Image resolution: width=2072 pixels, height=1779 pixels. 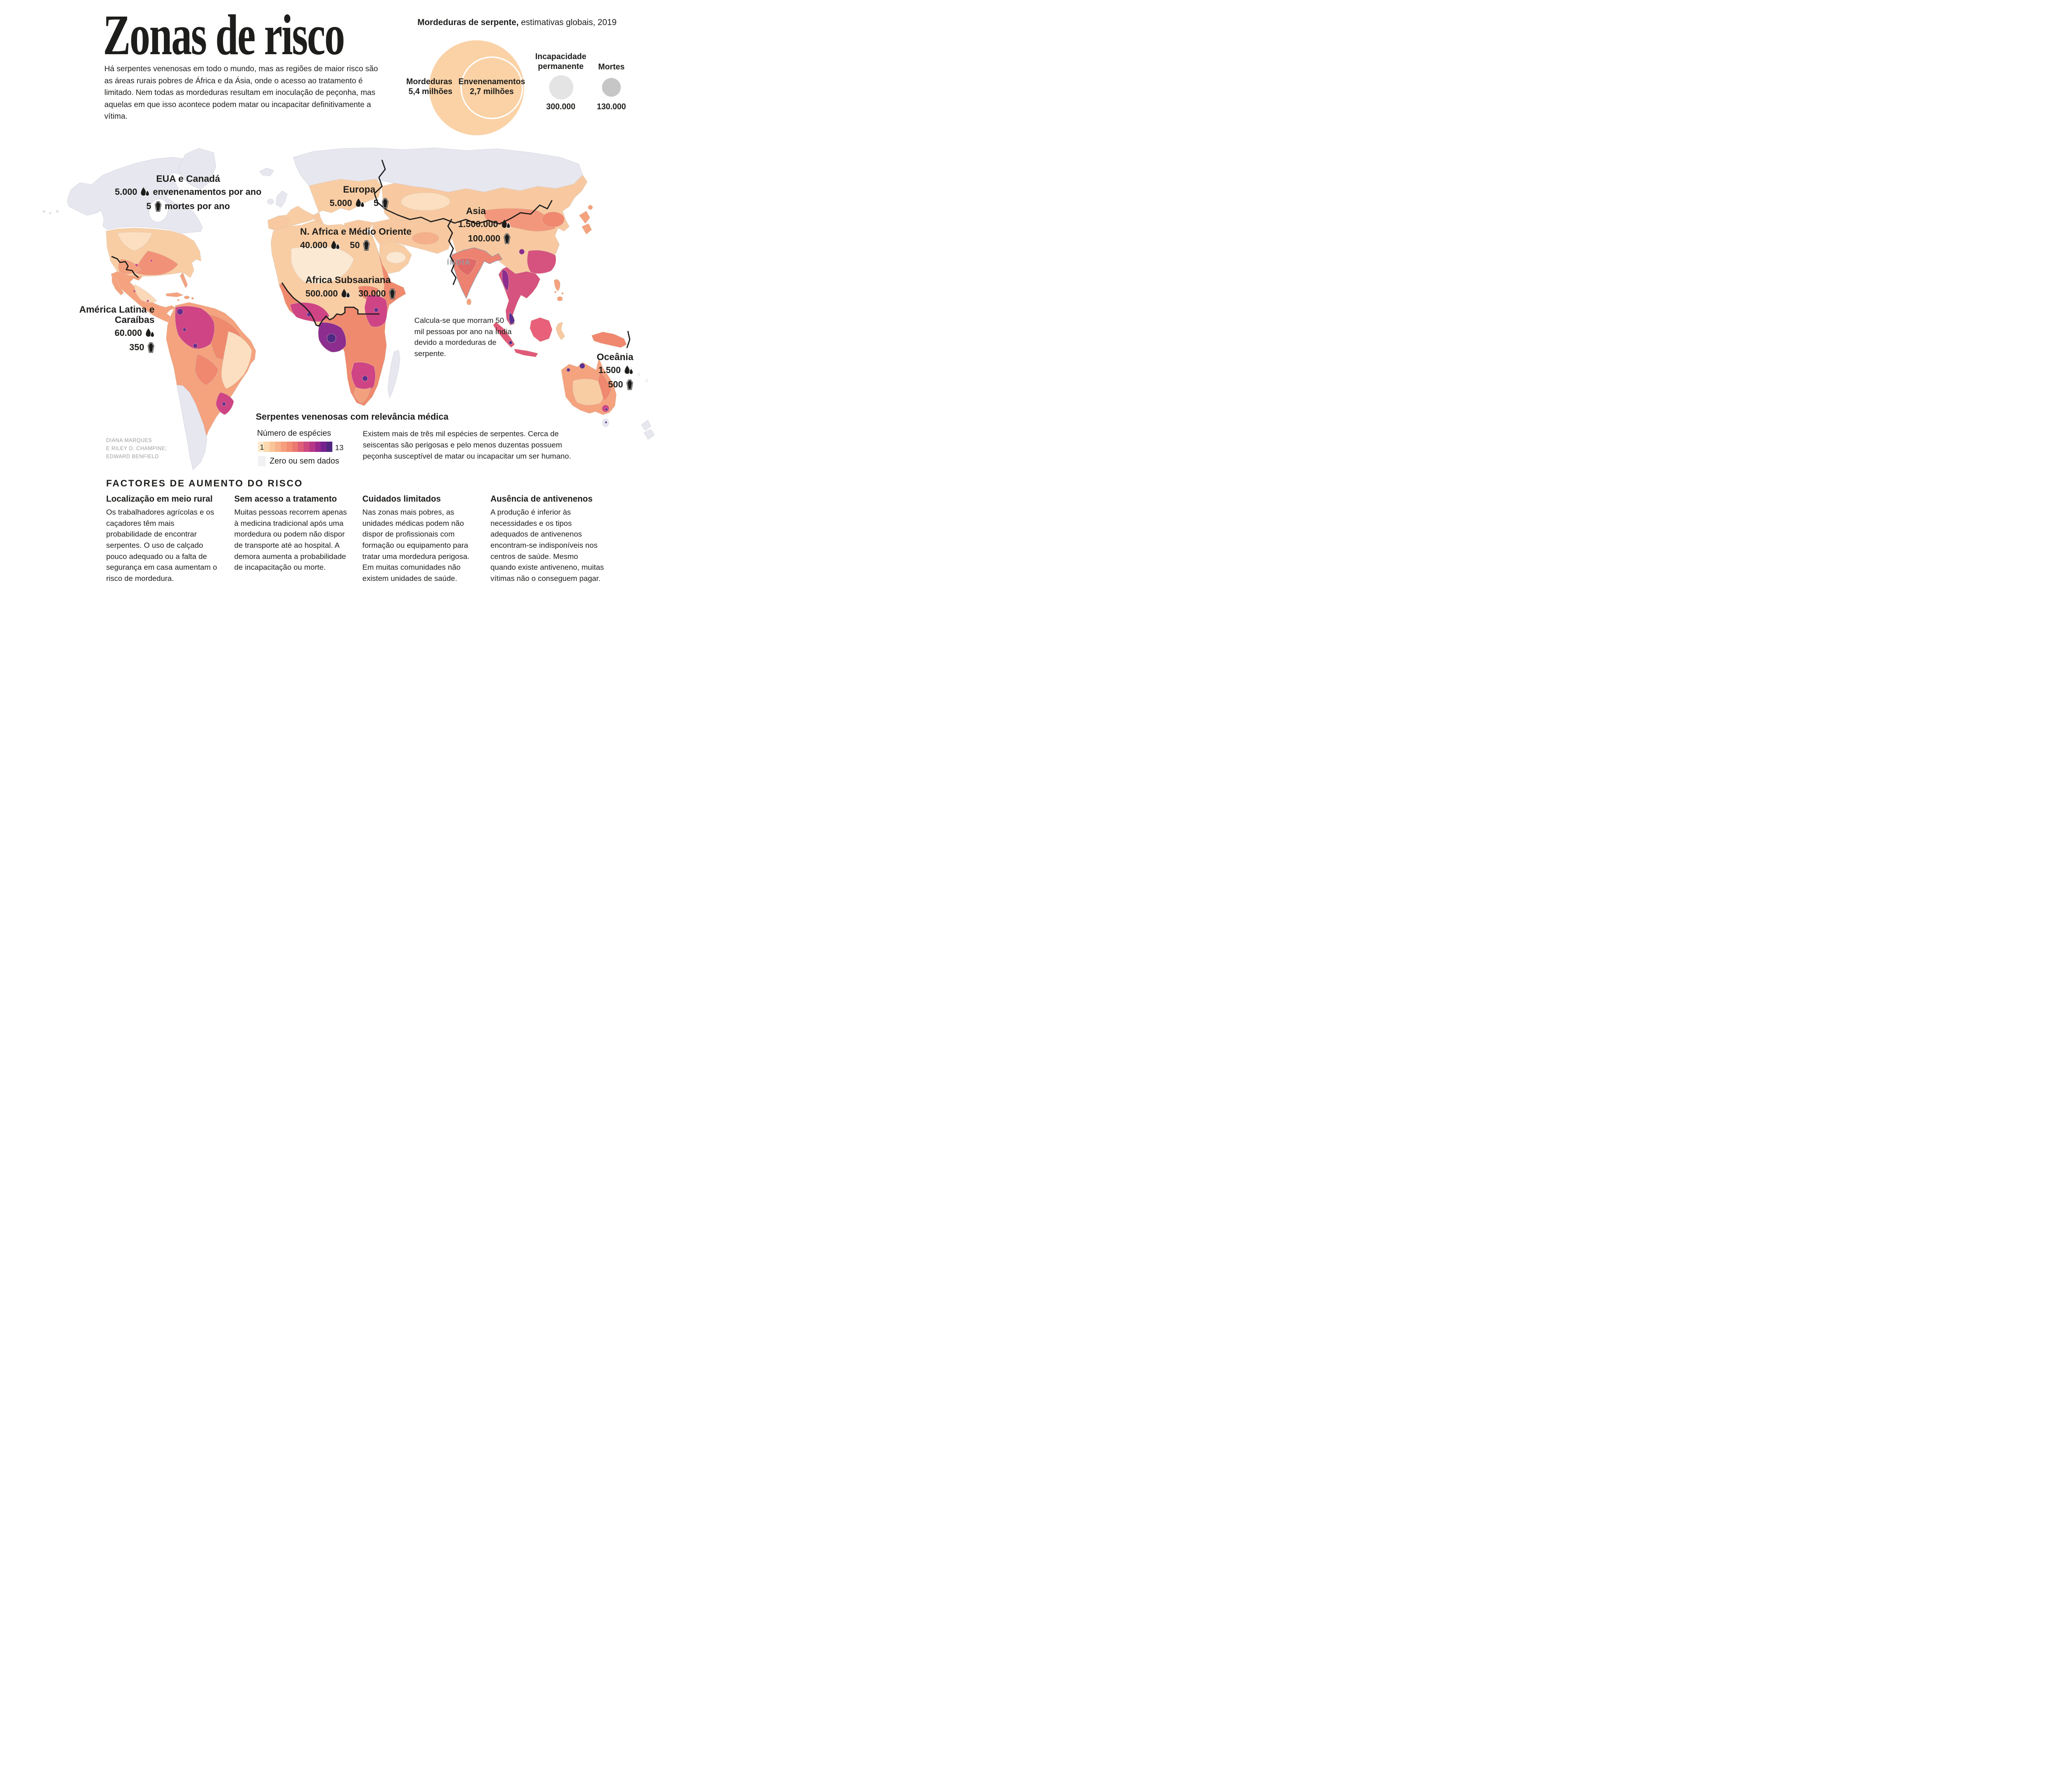 What do you see at coordinates (477, 273) in the screenshot?
I see `landmass-india` at bounding box center [477, 273].